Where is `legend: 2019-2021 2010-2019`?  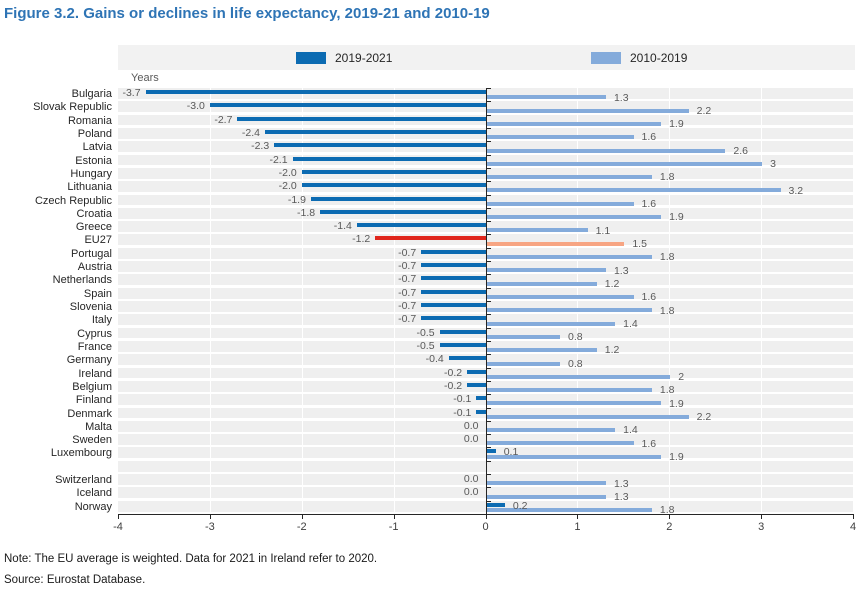
legend: 2019-2021 2010-2019 is located at coordinates (486, 57).